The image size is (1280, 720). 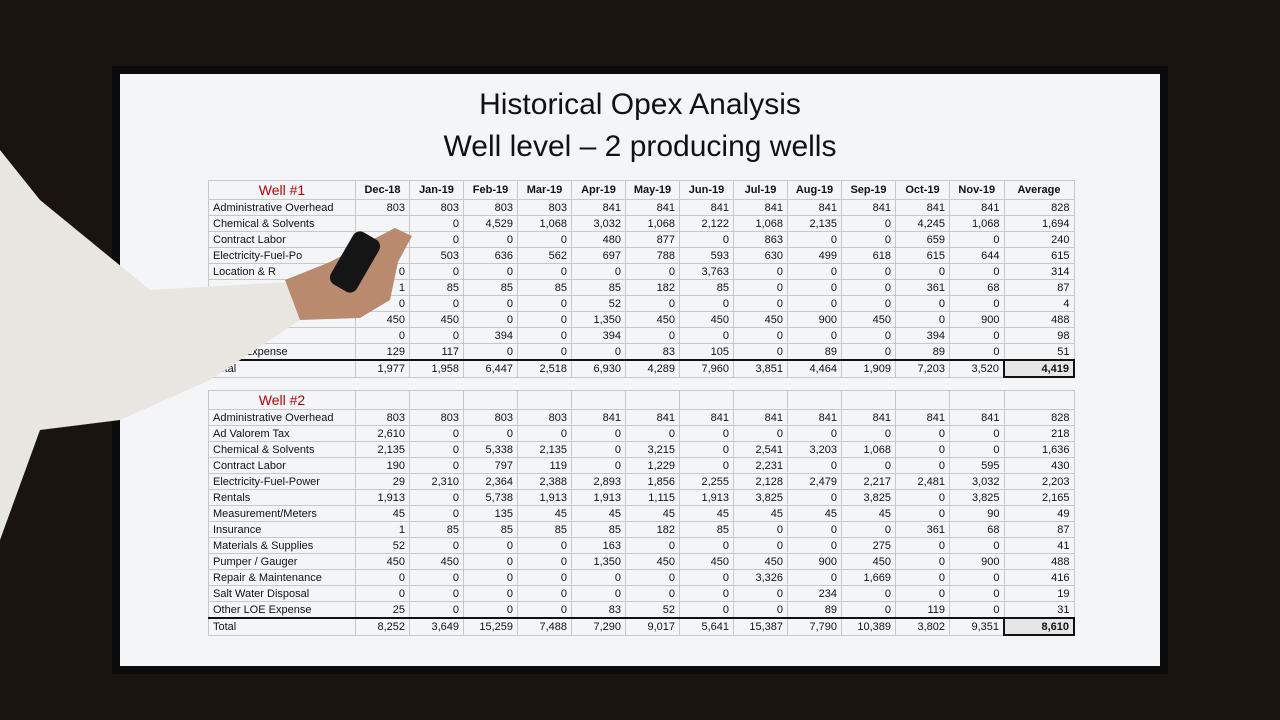 What do you see at coordinates (868, 577) in the screenshot?
I see `cell: 1,669` at bounding box center [868, 577].